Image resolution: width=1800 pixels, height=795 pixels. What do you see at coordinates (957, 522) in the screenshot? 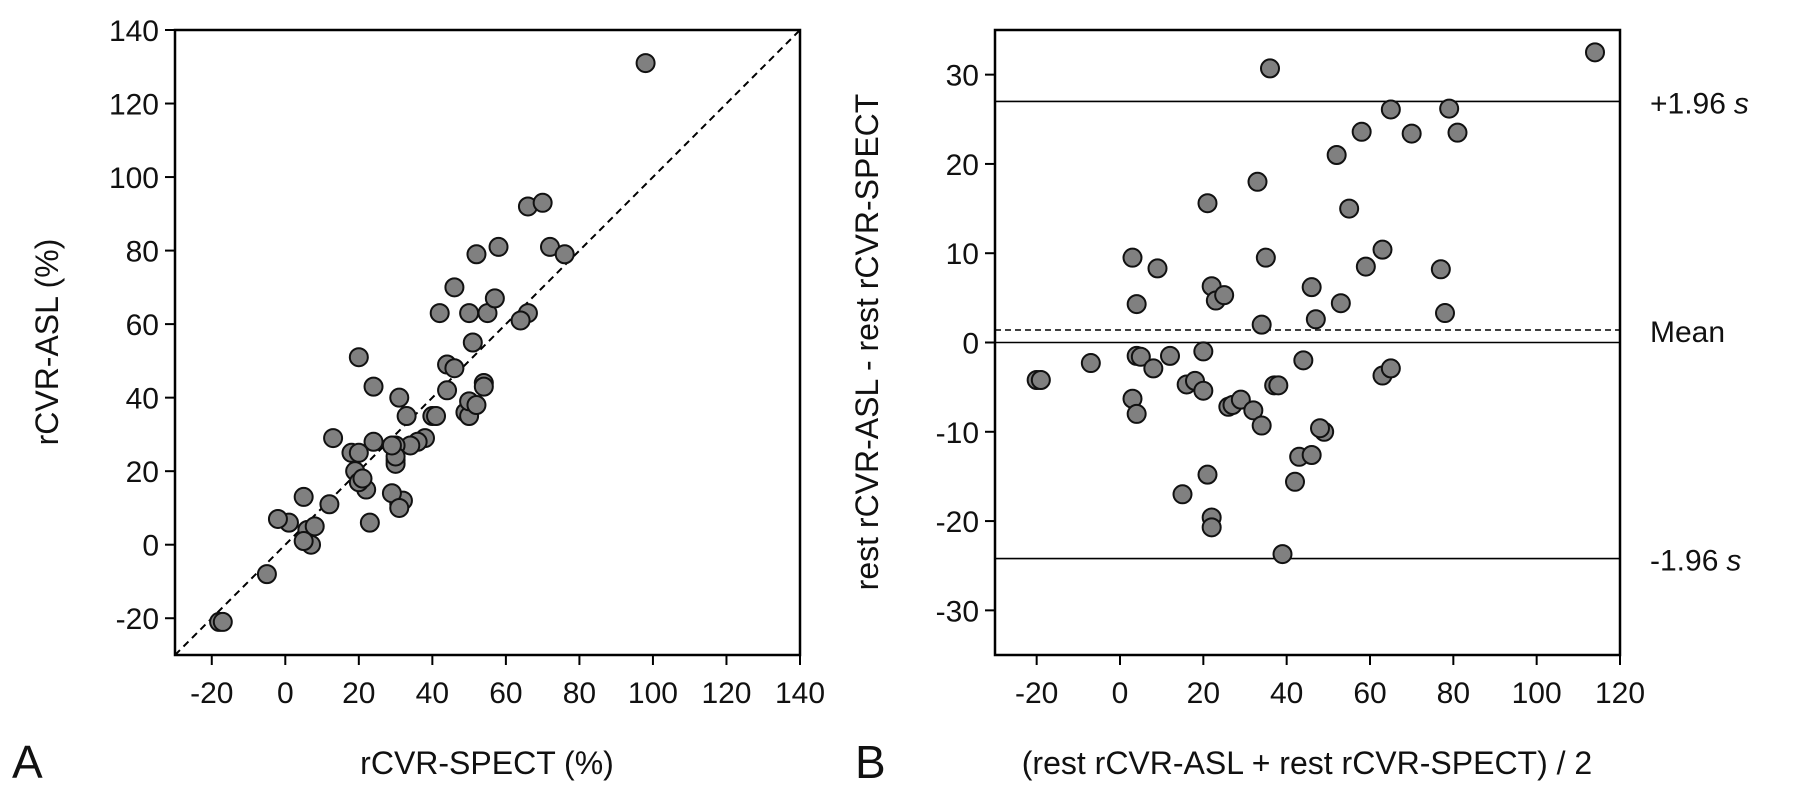
I see `y-tick-label-b: -20` at bounding box center [957, 522].